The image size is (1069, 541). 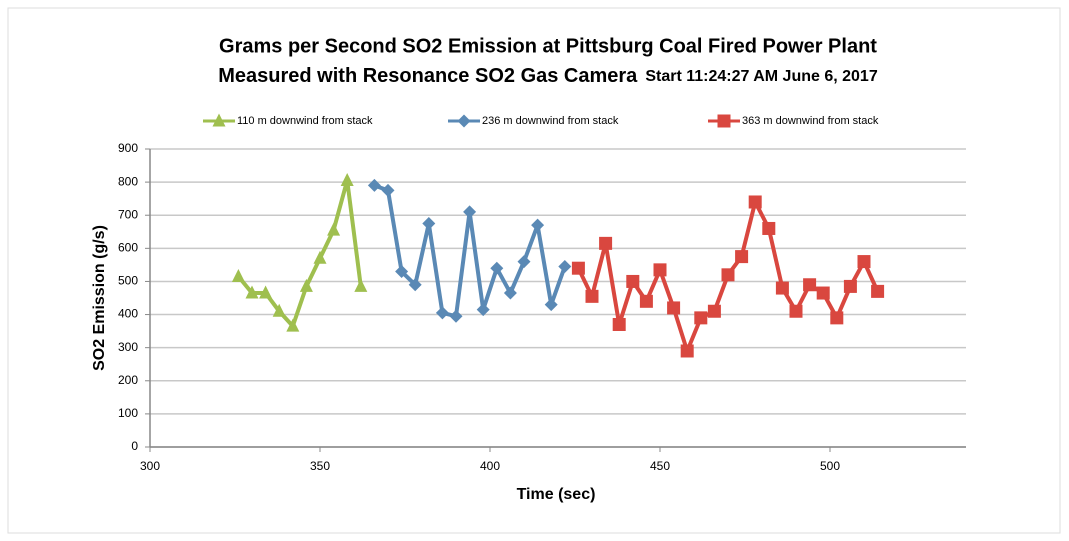 I want to click on y-tick-label: 700, so click(x=128, y=214).